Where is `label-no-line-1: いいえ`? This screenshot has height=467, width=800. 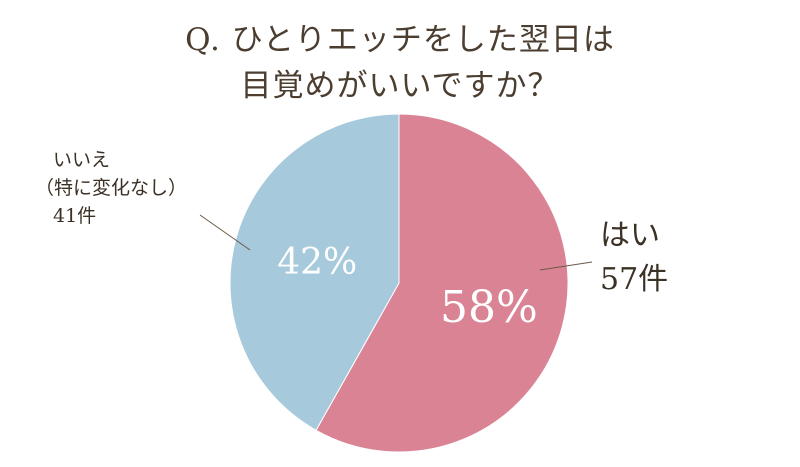
label-no-line-1: いいえ is located at coordinates (82, 160).